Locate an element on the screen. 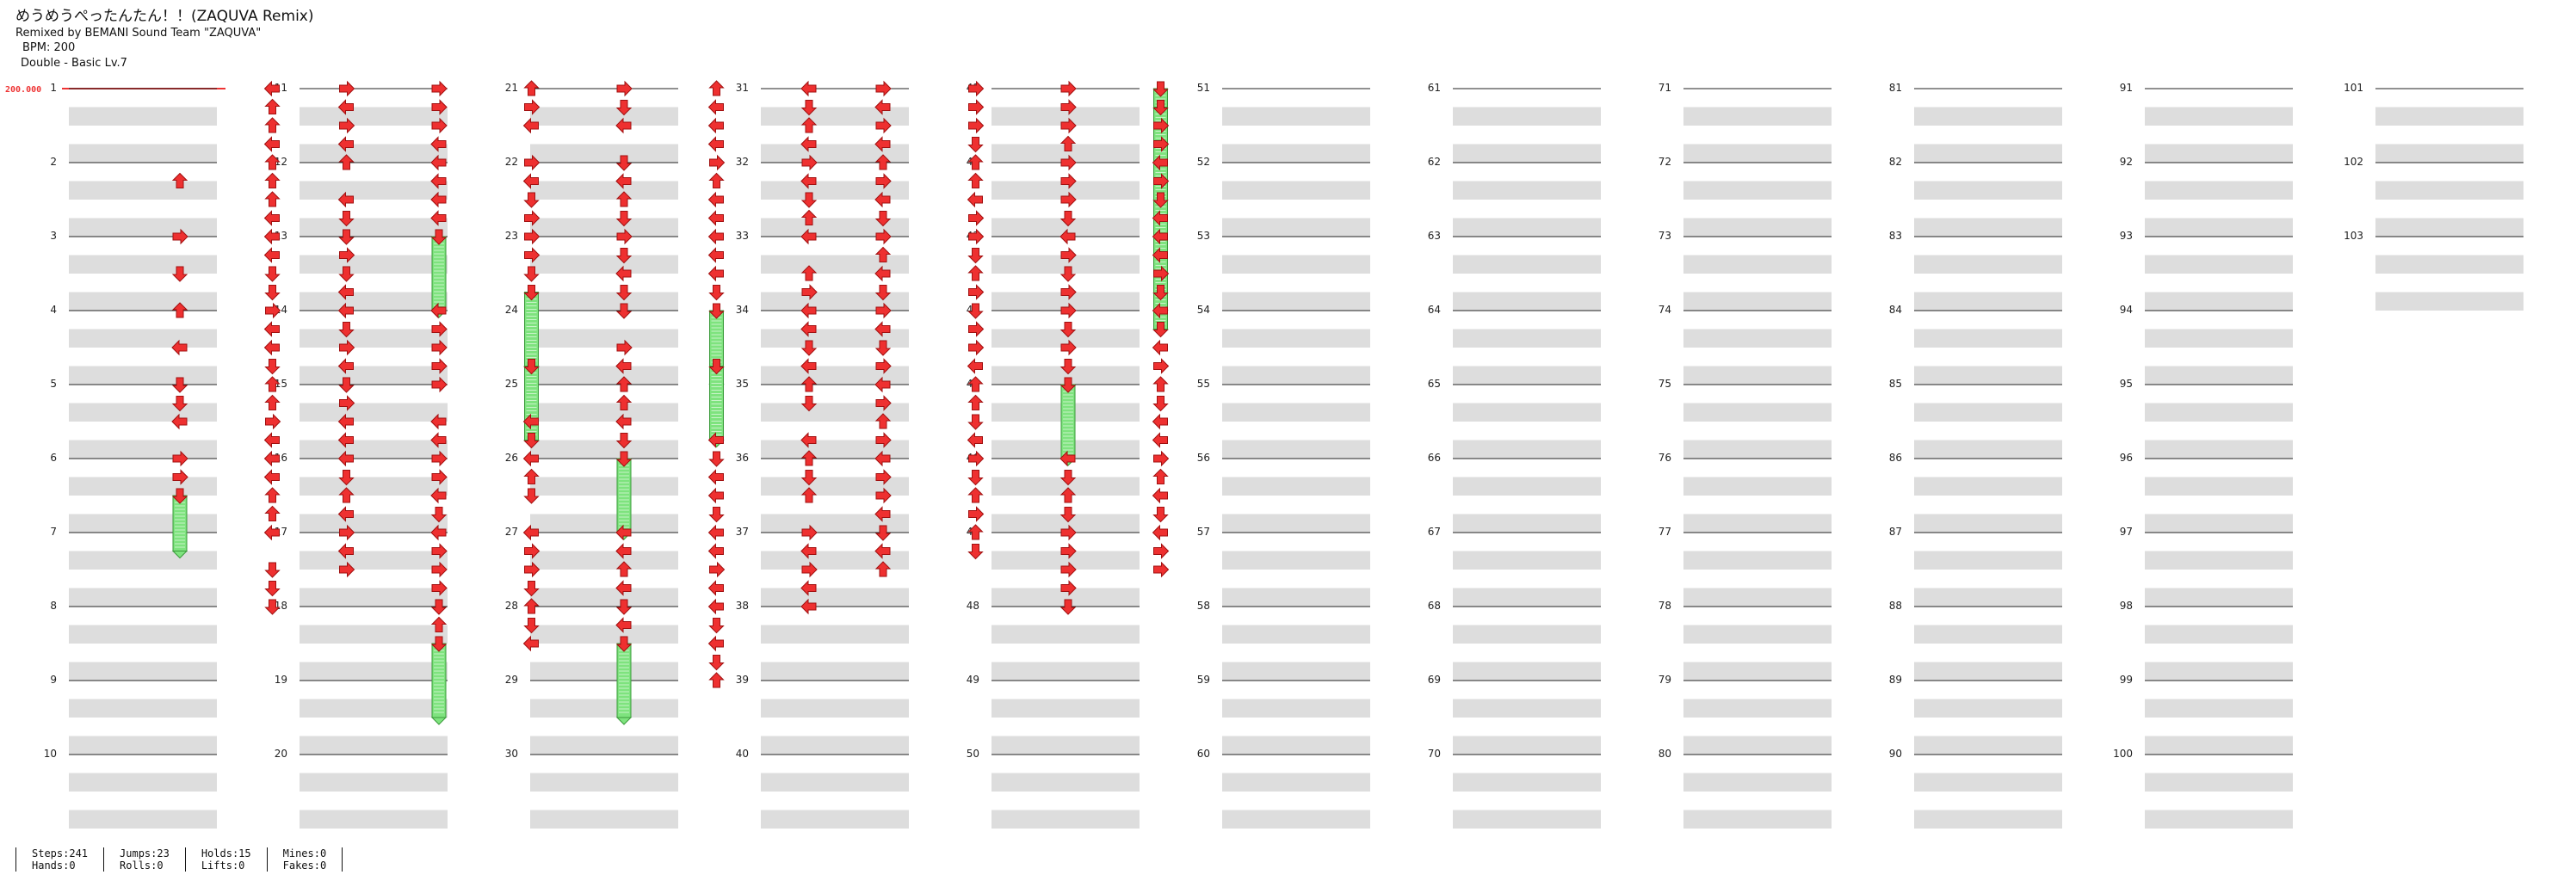  measure: 102 is located at coordinates (2433, 196).